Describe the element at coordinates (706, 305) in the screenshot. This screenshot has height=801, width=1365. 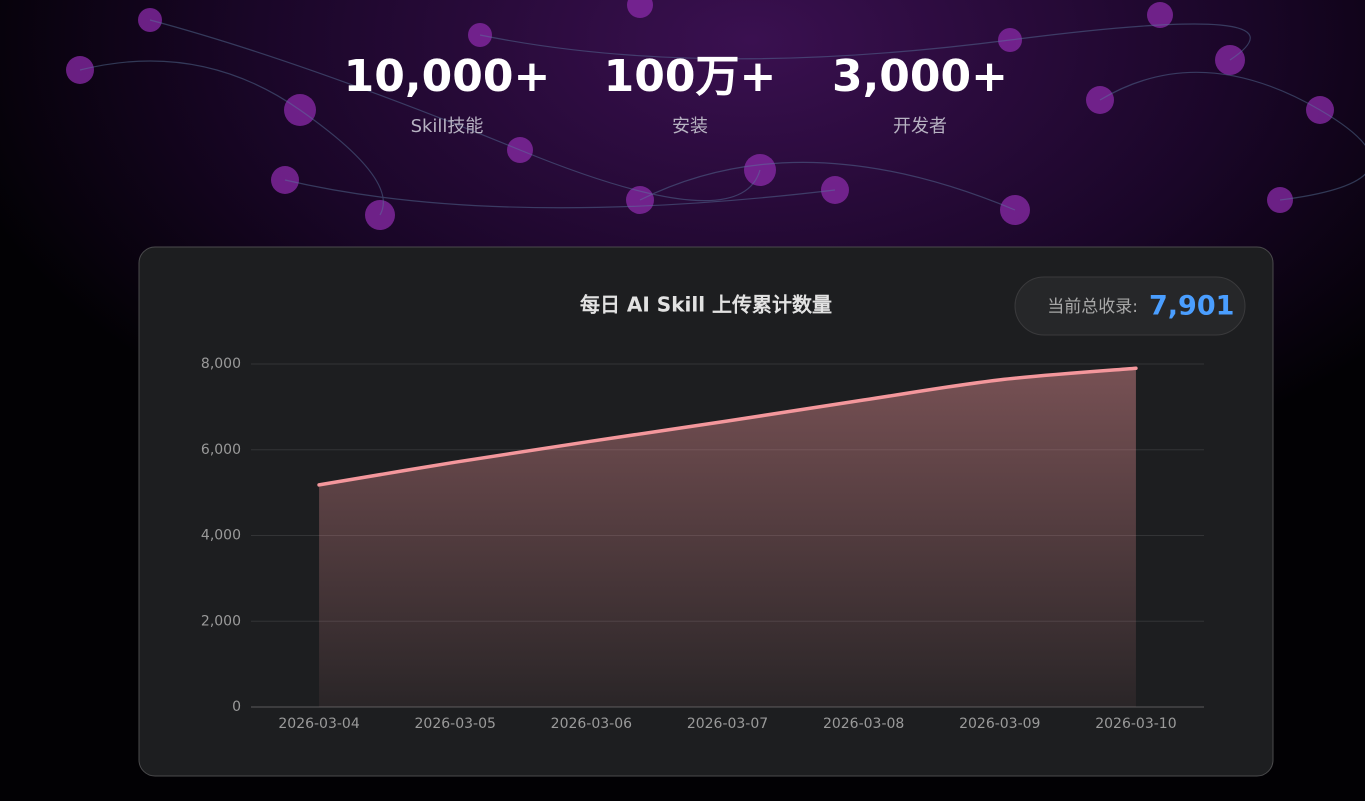
I see `chart-title: 每日 AI Skill 上传累计数量` at that location.